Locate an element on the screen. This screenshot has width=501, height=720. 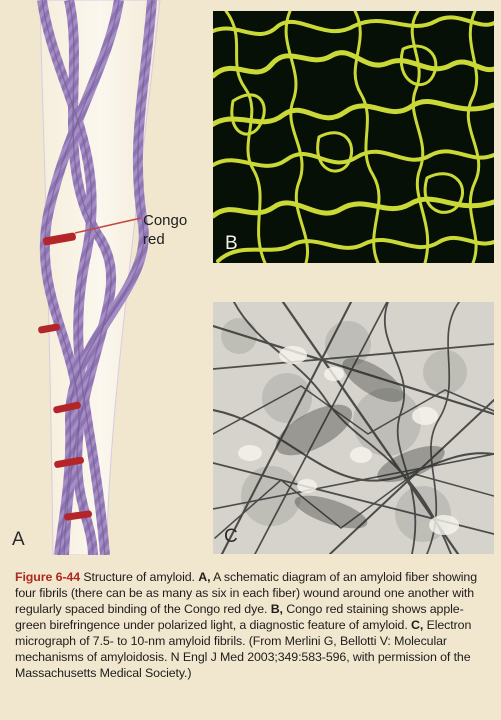
congo-red-dye-group is located at coordinates (65, 376).